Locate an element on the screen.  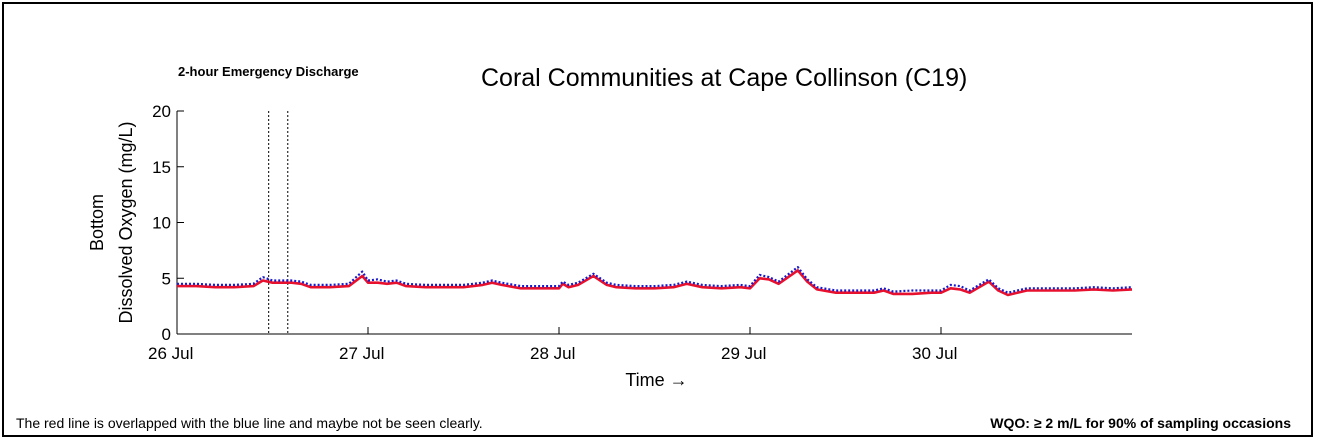
series-group is located at coordinates (655, 281).